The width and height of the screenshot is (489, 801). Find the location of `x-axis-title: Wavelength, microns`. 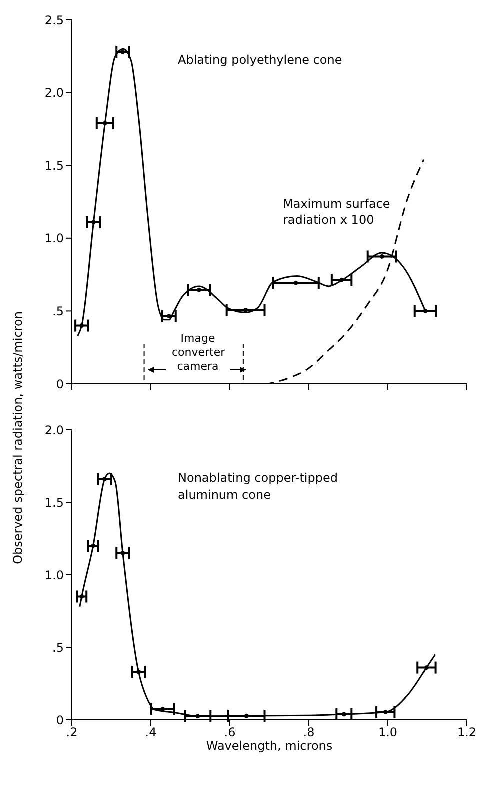

x-axis-title: Wavelength, microns is located at coordinates (269, 746).